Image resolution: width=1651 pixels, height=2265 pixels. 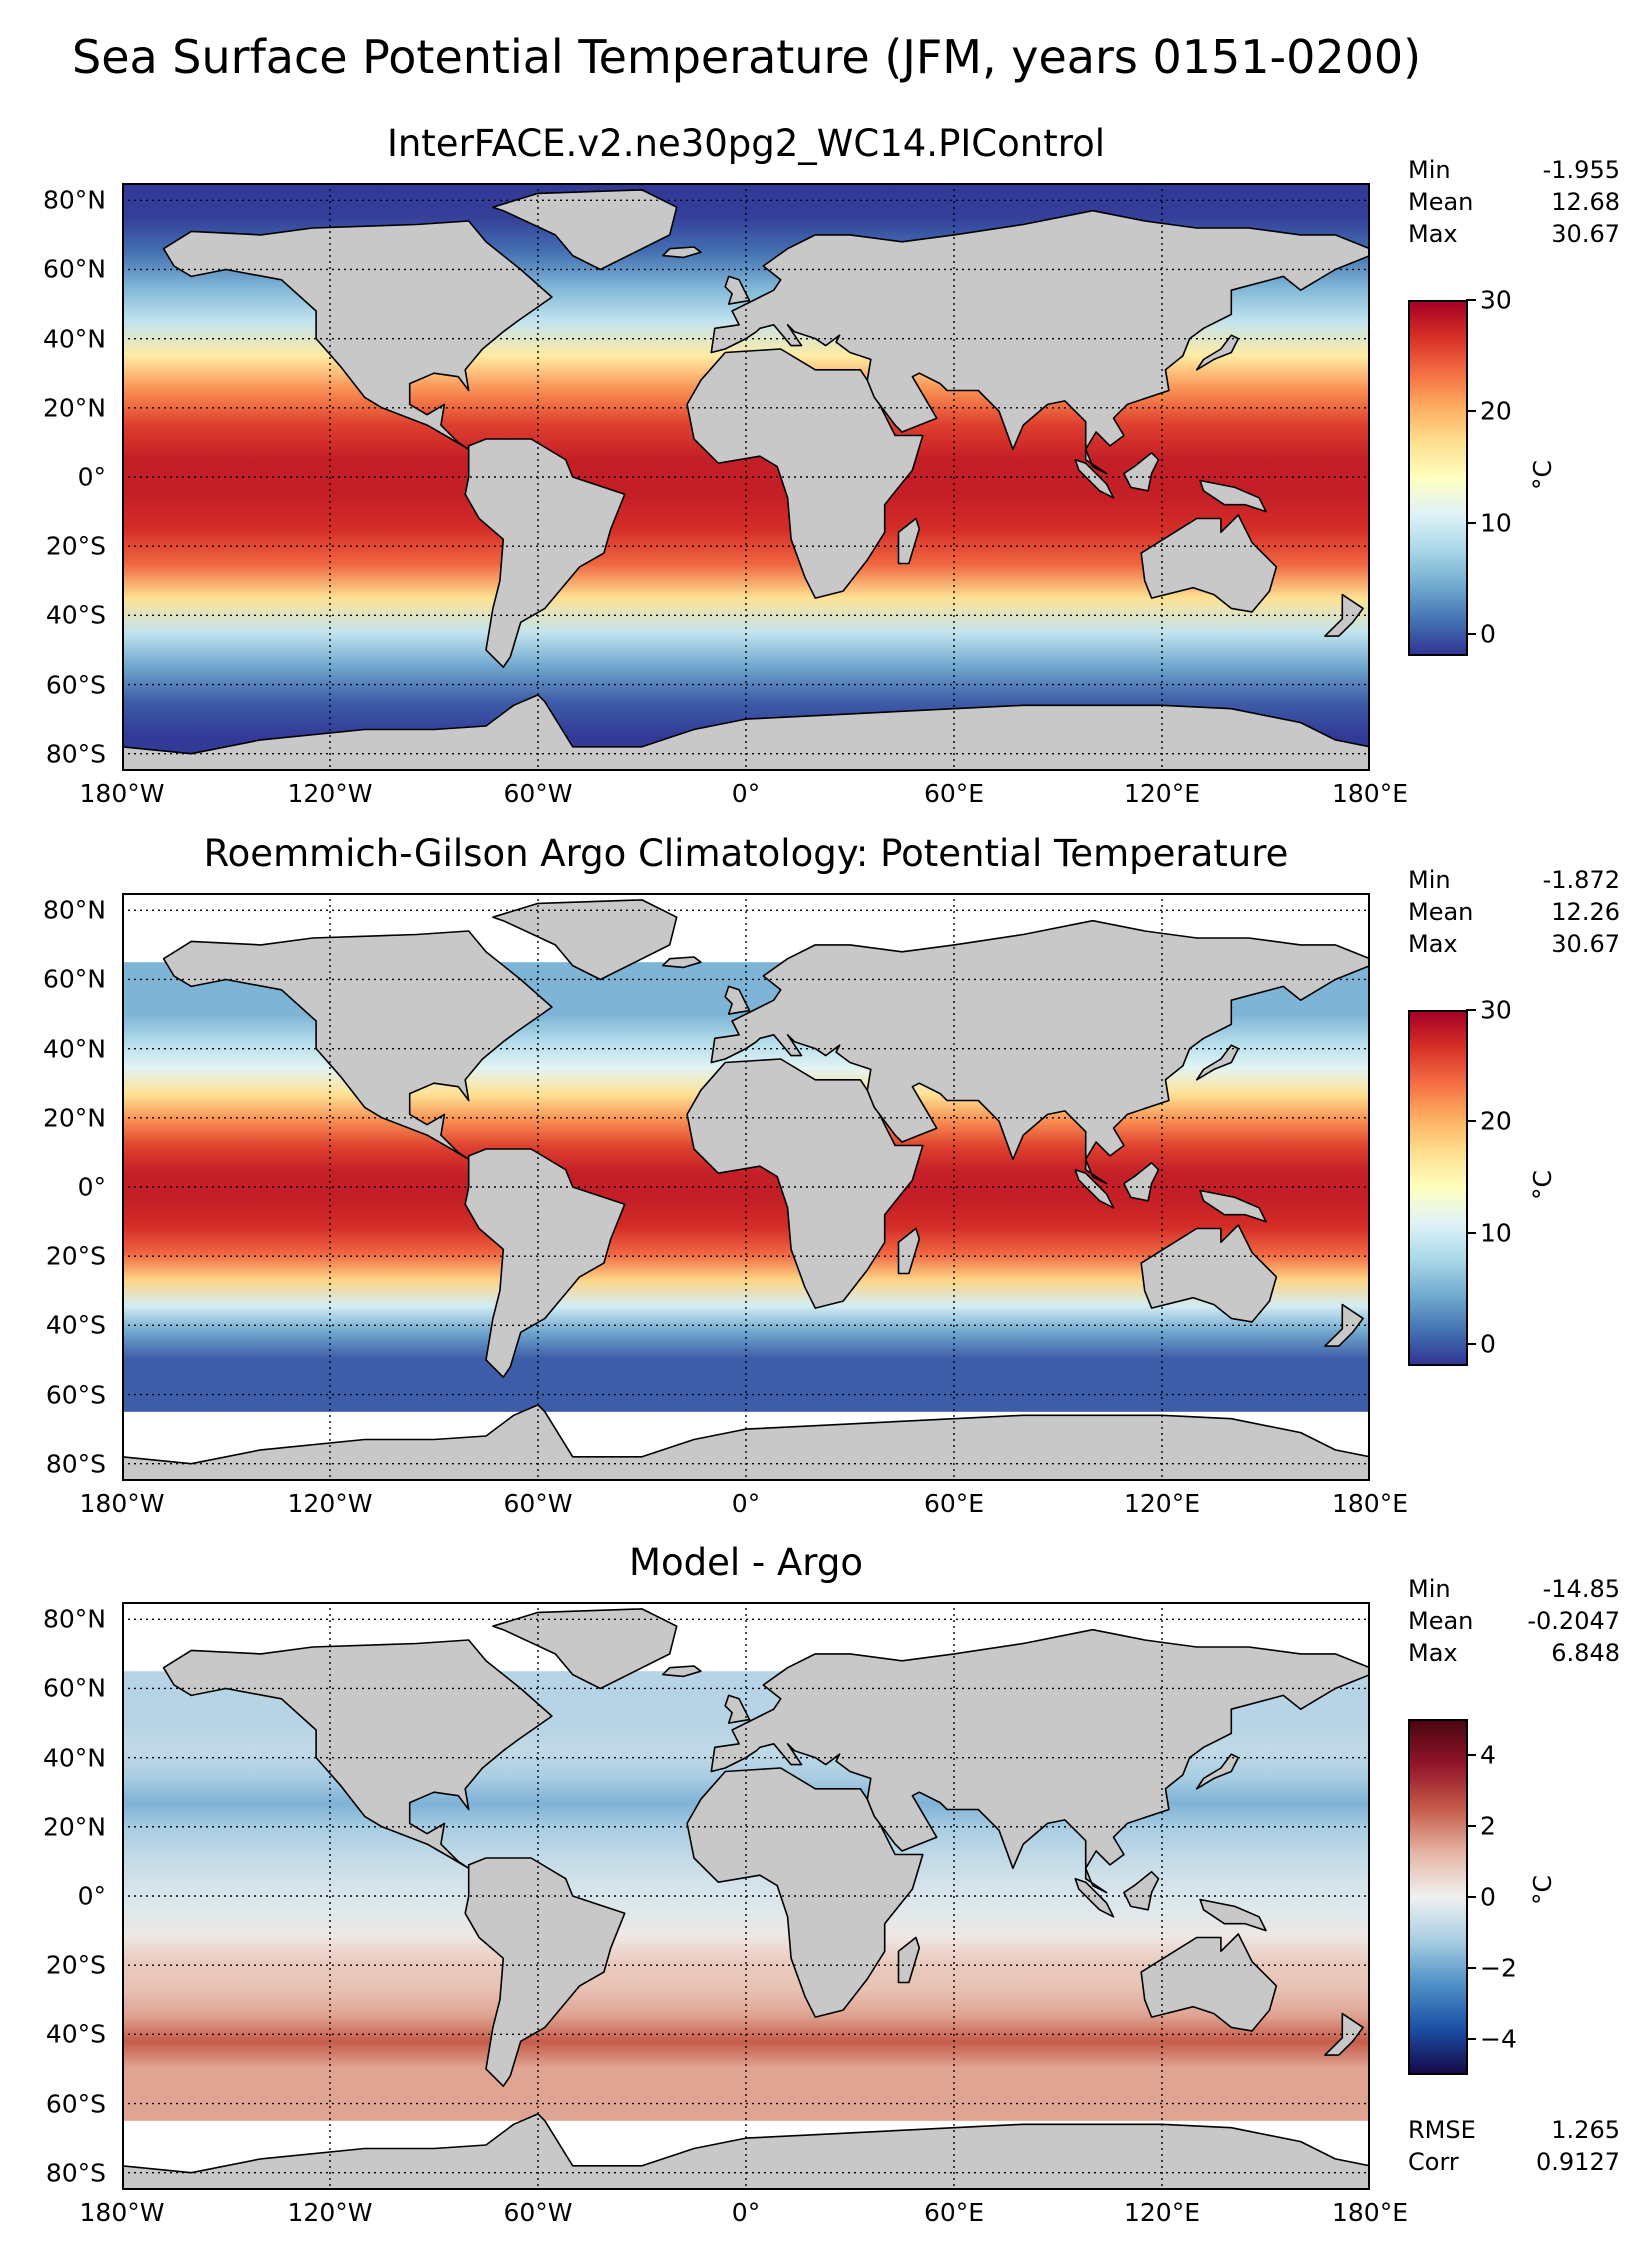 What do you see at coordinates (1585, 1653) in the screenshot?
I see `stat-value: 6.848` at bounding box center [1585, 1653].